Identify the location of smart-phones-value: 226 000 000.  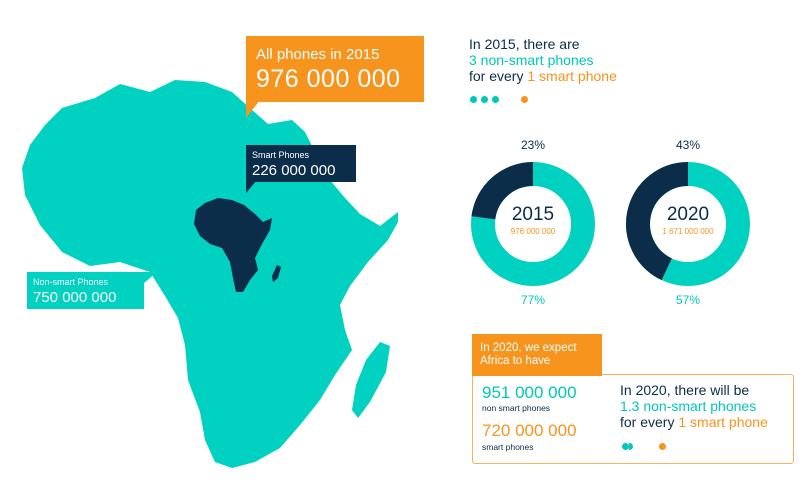
(294, 170).